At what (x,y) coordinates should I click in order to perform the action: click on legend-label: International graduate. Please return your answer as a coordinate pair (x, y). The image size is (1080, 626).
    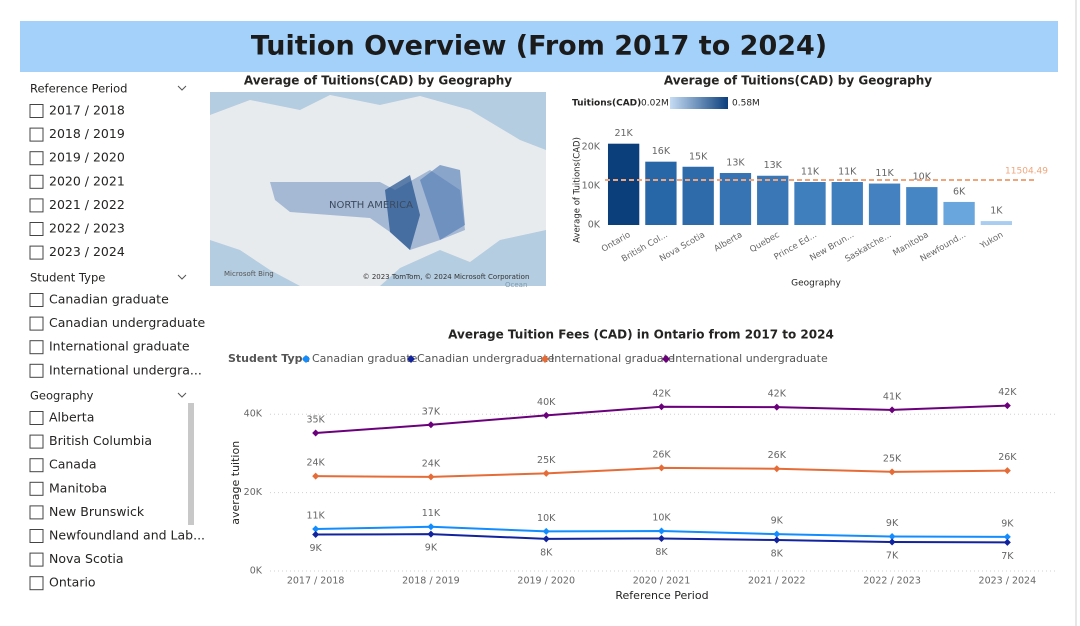
    Looking at the image, I should click on (613, 358).